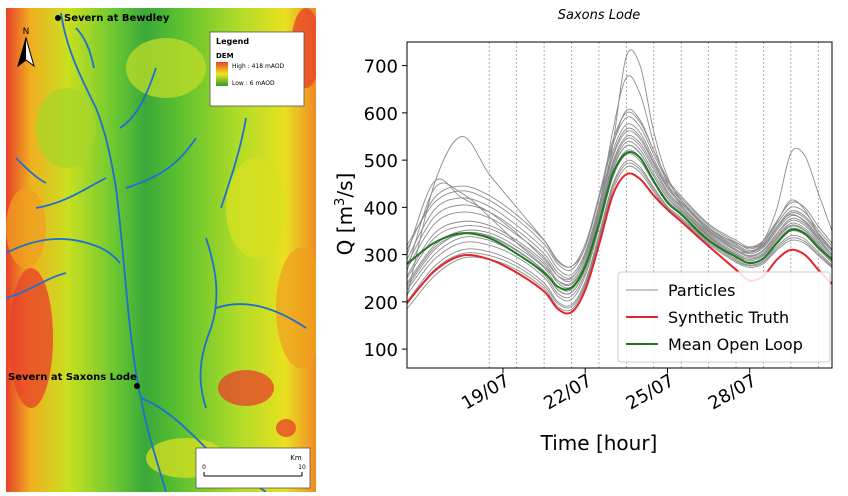  Describe the element at coordinates (345, 185) in the screenshot. I see `y-axis-label-end: /s]` at that location.